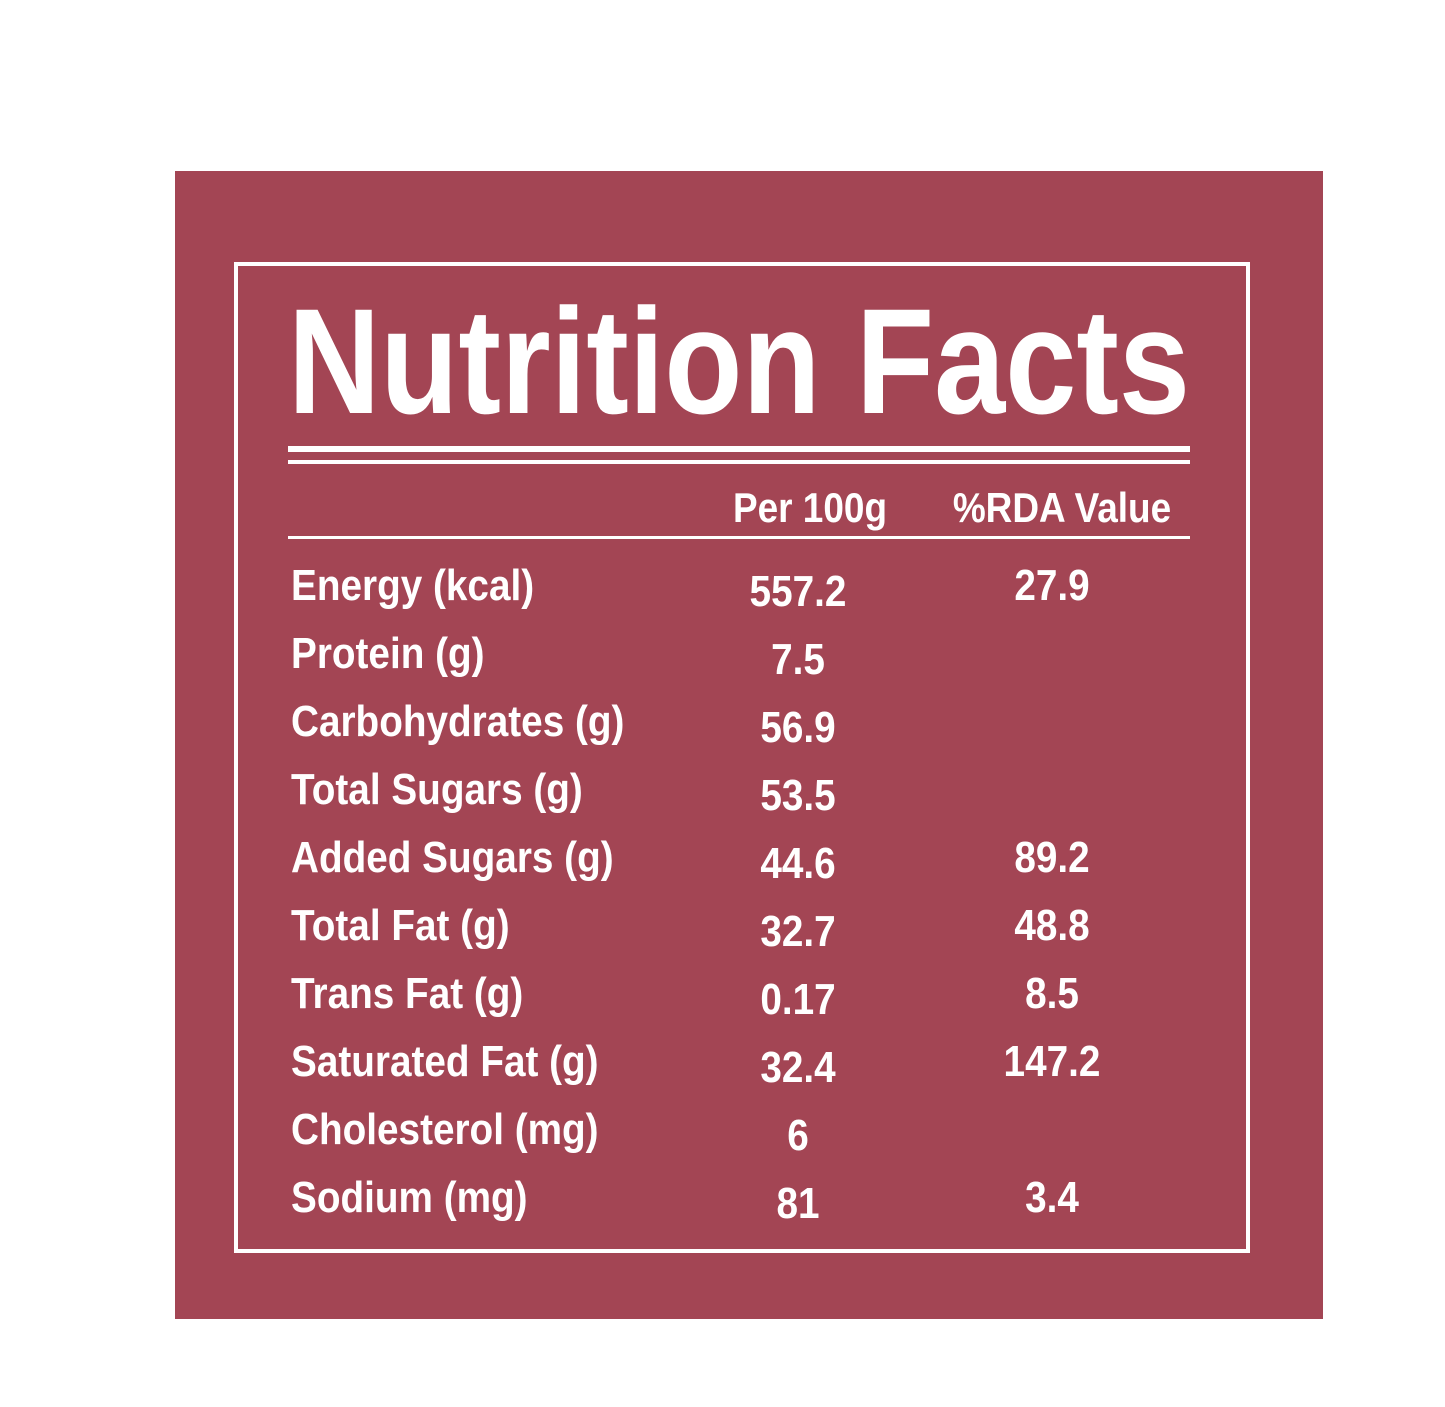 The height and width of the screenshot is (1407, 1445). What do you see at coordinates (798, 1135) in the screenshot?
I see `per-100g-value: 6` at bounding box center [798, 1135].